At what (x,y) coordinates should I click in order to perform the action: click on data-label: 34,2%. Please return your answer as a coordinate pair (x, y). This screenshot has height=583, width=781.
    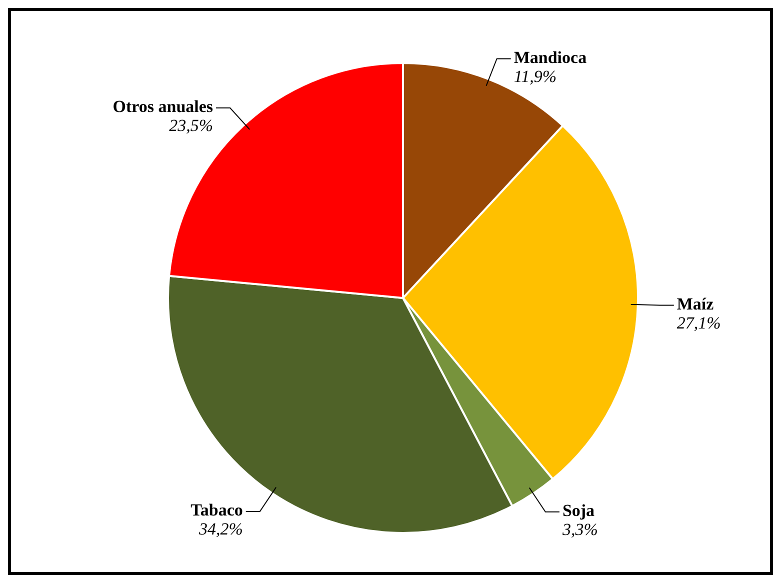
    Looking at the image, I should click on (220, 528).